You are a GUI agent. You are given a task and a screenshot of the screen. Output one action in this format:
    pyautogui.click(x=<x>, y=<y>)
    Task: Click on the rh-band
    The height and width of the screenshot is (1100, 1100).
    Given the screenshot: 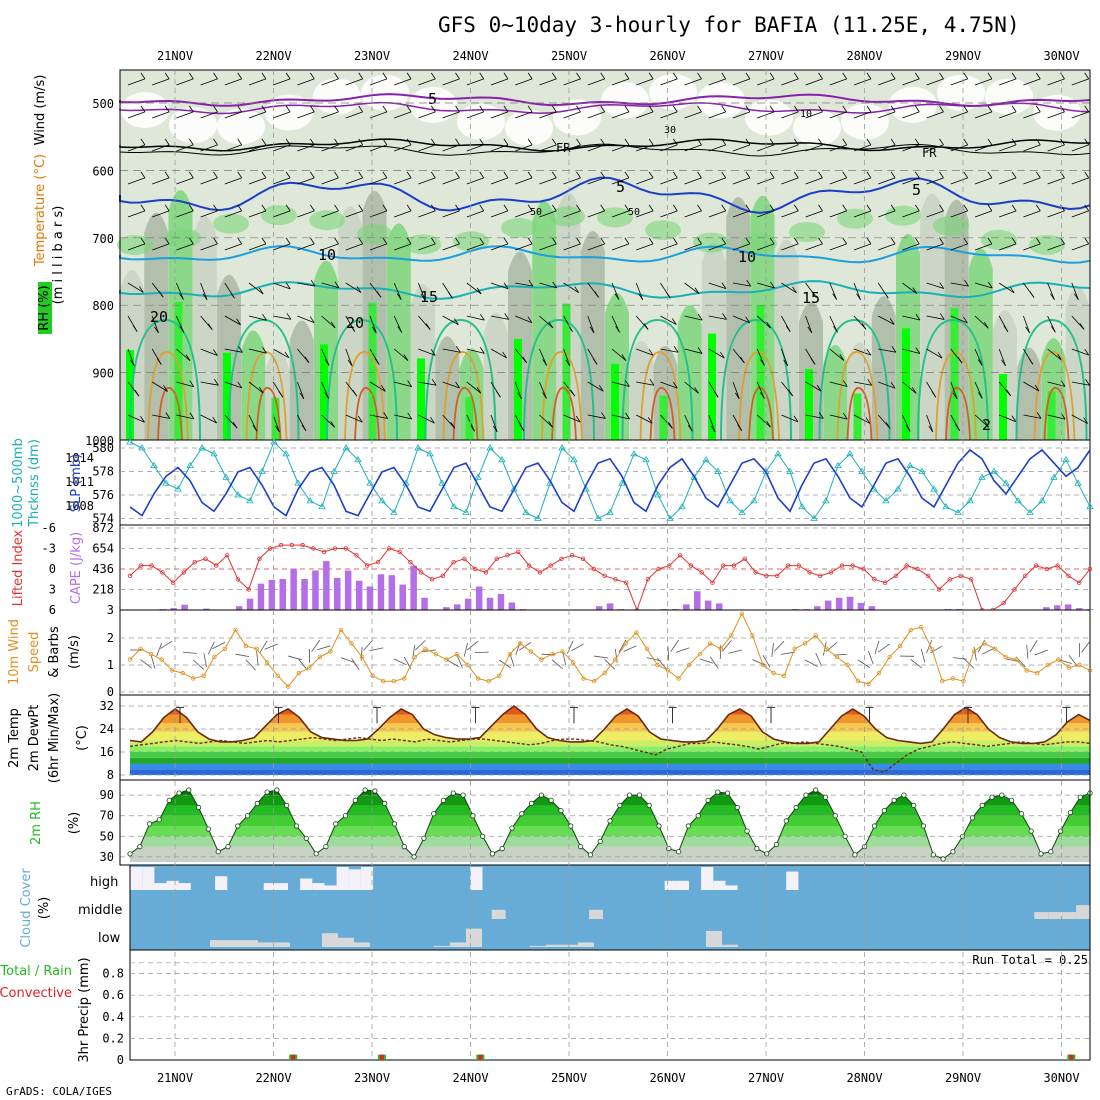 What is the action you would take?
    pyautogui.click(x=610, y=841)
    